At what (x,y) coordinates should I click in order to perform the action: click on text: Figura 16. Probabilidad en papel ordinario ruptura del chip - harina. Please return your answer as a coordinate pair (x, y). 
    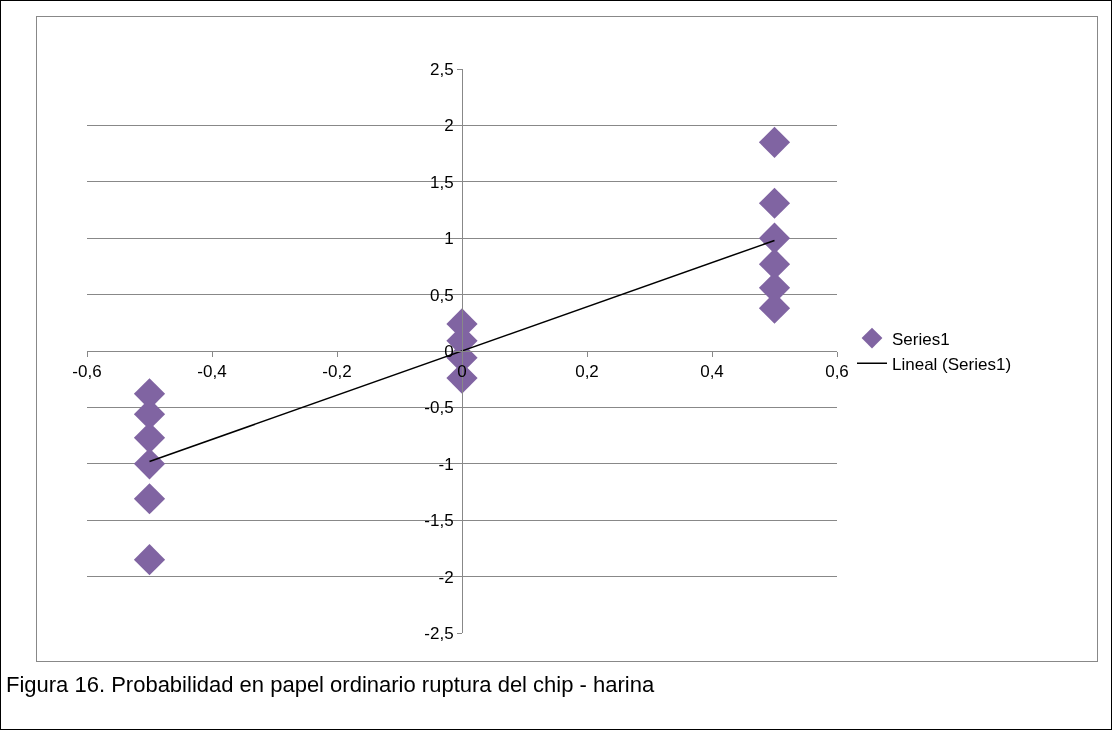
    Looking at the image, I should click on (330, 685).